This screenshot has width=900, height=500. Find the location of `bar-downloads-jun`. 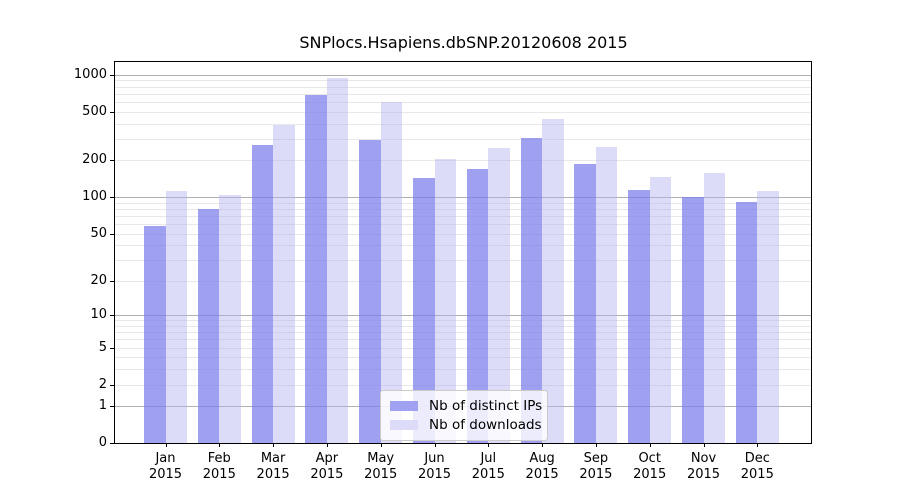

bar-downloads-jun is located at coordinates (445, 301).